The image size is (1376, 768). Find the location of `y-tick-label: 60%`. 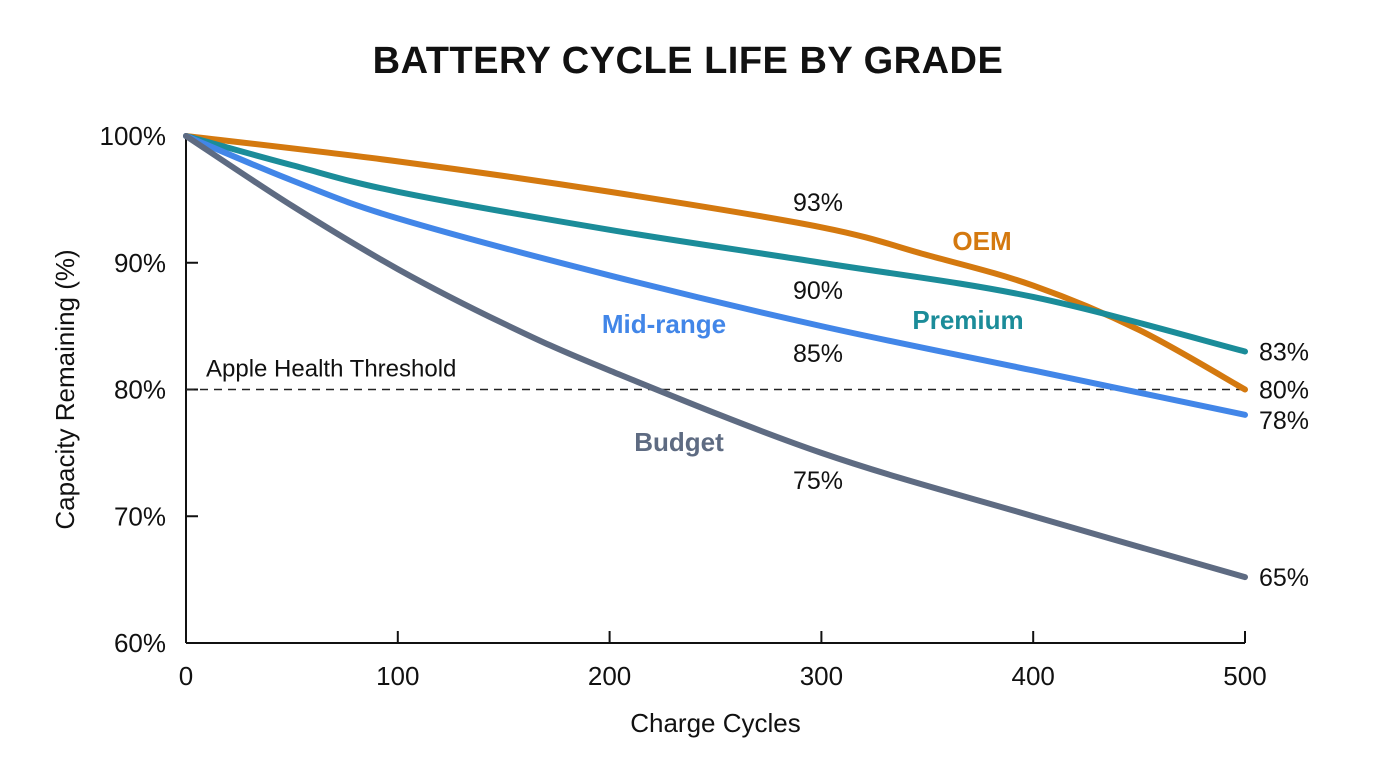

y-tick-label: 60% is located at coordinates (140, 643).